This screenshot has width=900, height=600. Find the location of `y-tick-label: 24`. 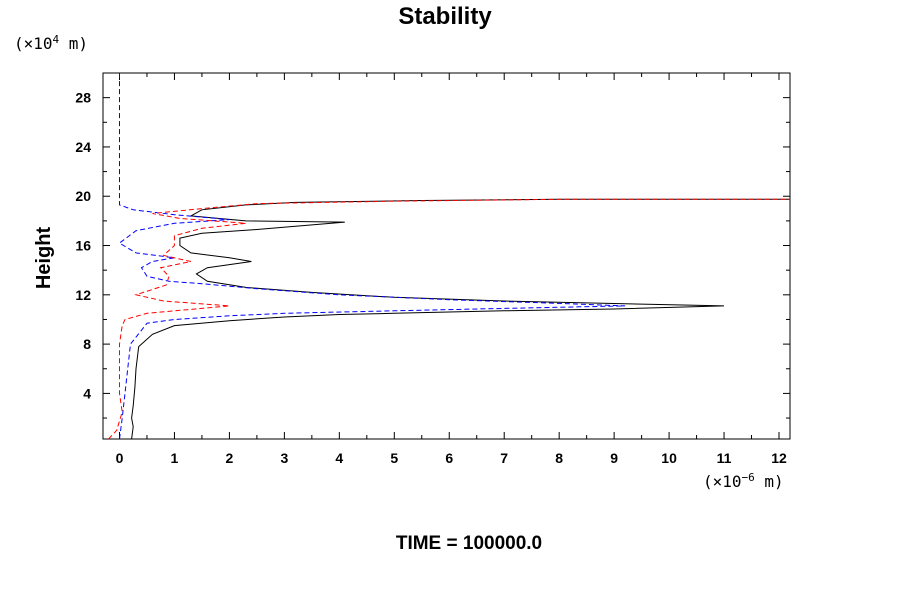

y-tick-label: 24 is located at coordinates (83, 147).